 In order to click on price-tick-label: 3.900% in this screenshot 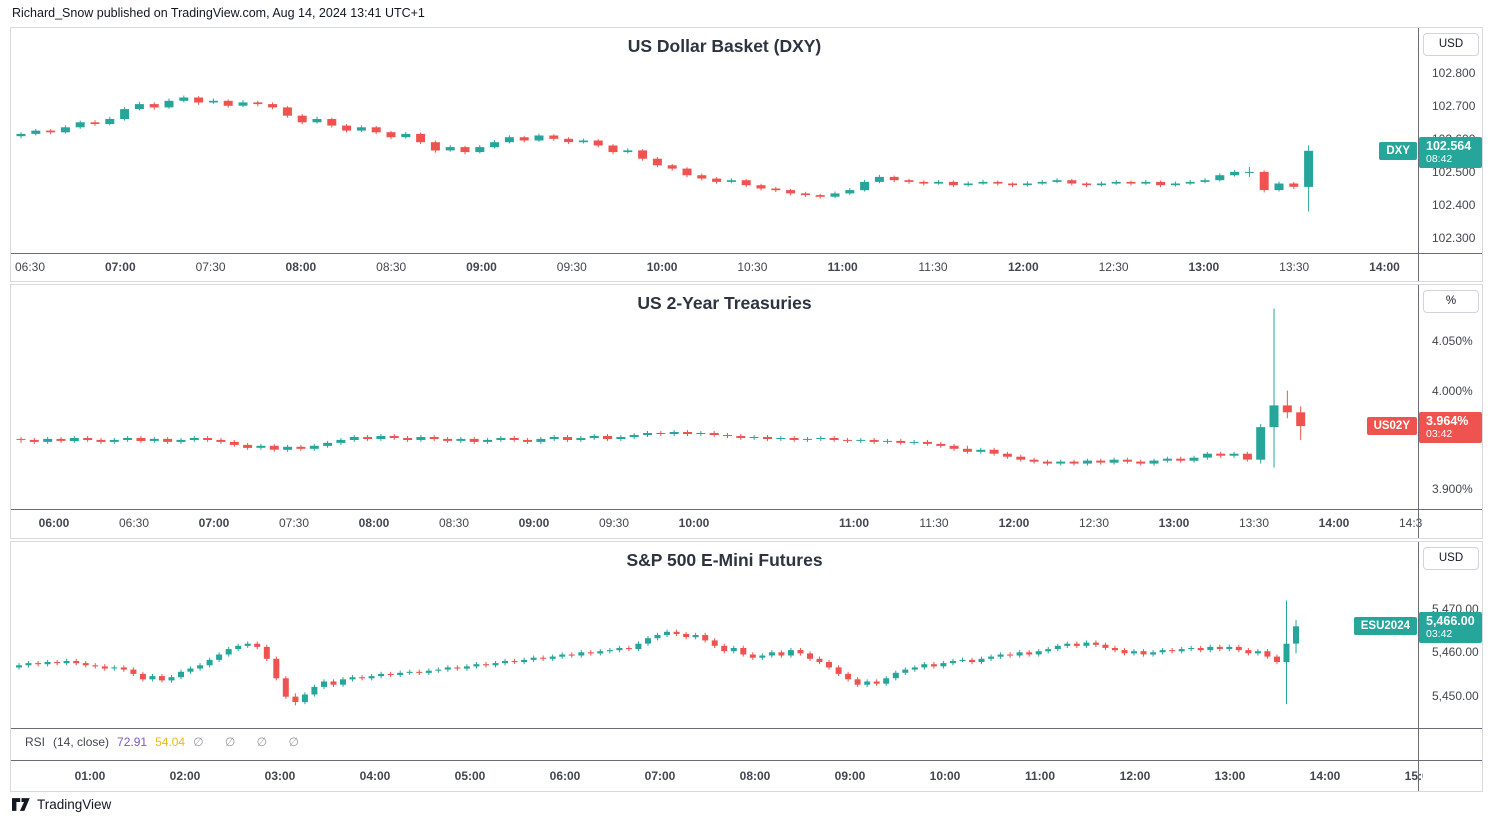, I will do `click(1452, 489)`.